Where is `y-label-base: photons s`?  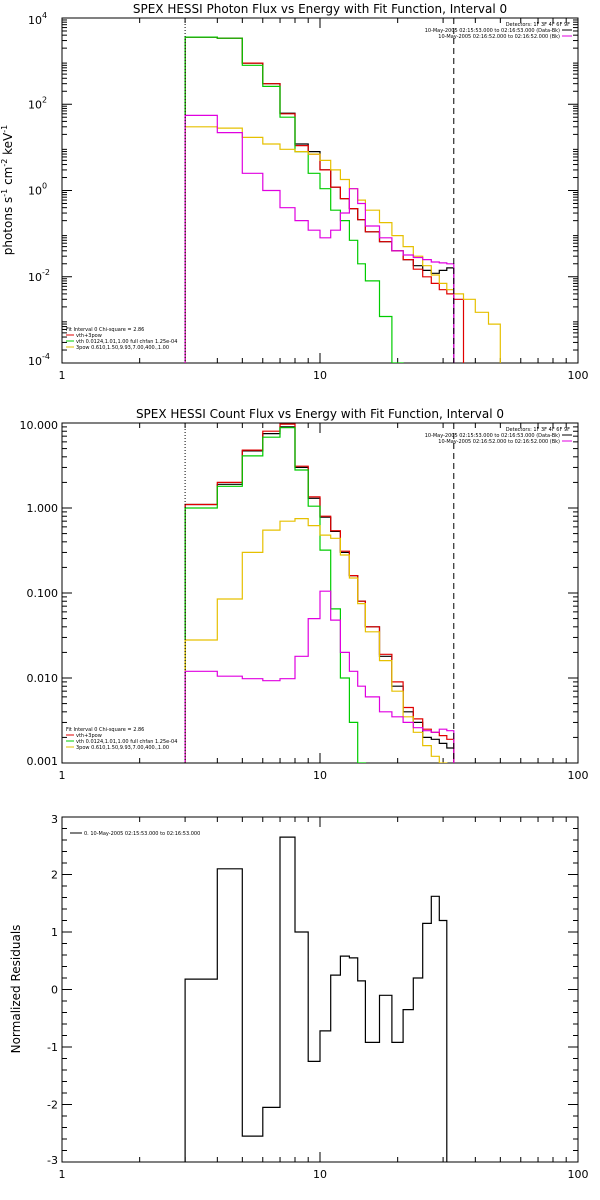 y-label-base: photons s is located at coordinates (8, 226).